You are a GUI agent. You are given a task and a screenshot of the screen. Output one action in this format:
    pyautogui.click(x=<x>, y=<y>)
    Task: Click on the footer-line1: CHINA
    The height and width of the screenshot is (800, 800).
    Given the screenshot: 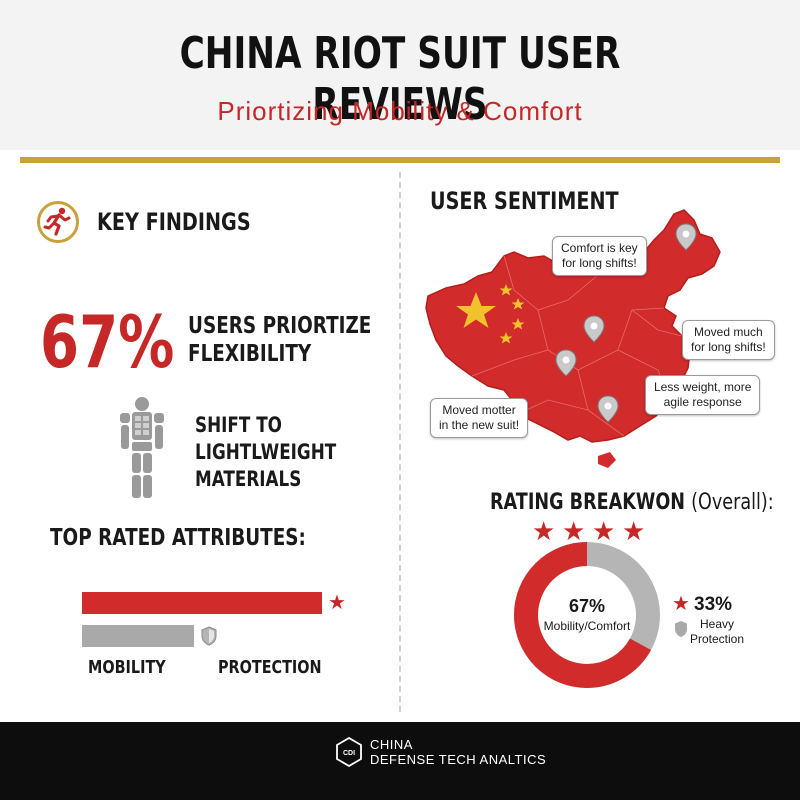 What is the action you would take?
    pyautogui.click(x=391, y=744)
    